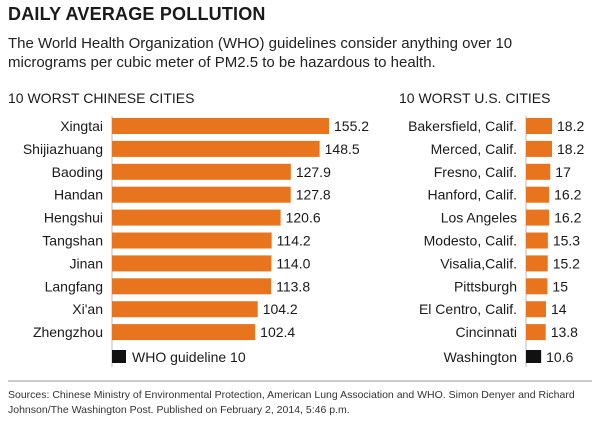  Describe the element at coordinates (539, 126) in the screenshot. I see `us-bar-bakersfield-calif` at that location.